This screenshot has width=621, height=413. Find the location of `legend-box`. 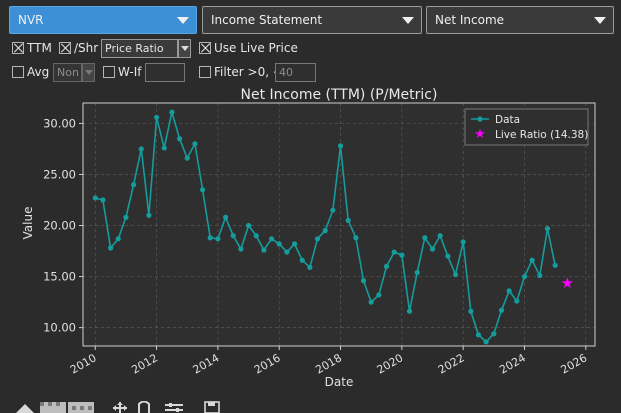

legend-box is located at coordinates (526, 127).